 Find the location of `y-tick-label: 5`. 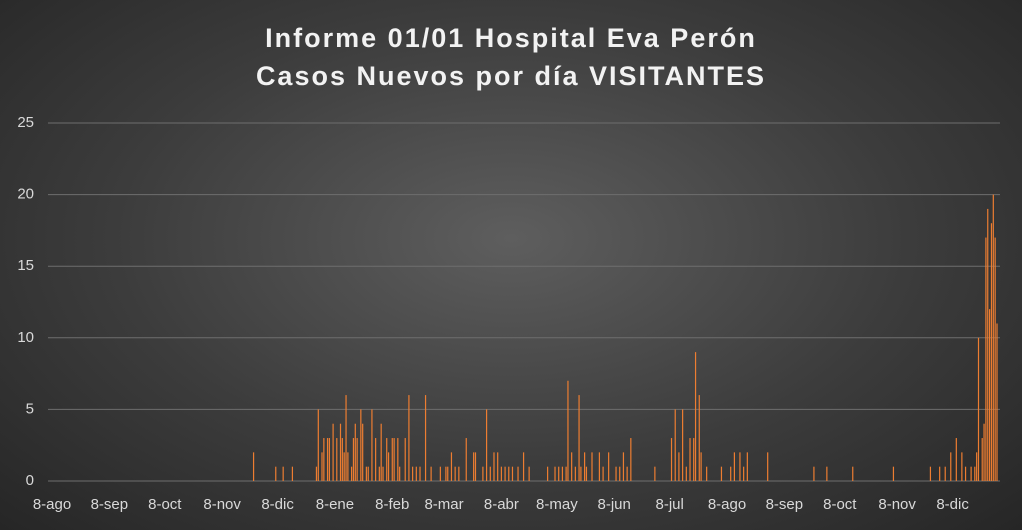

y-tick-label: 5 is located at coordinates (30, 408).